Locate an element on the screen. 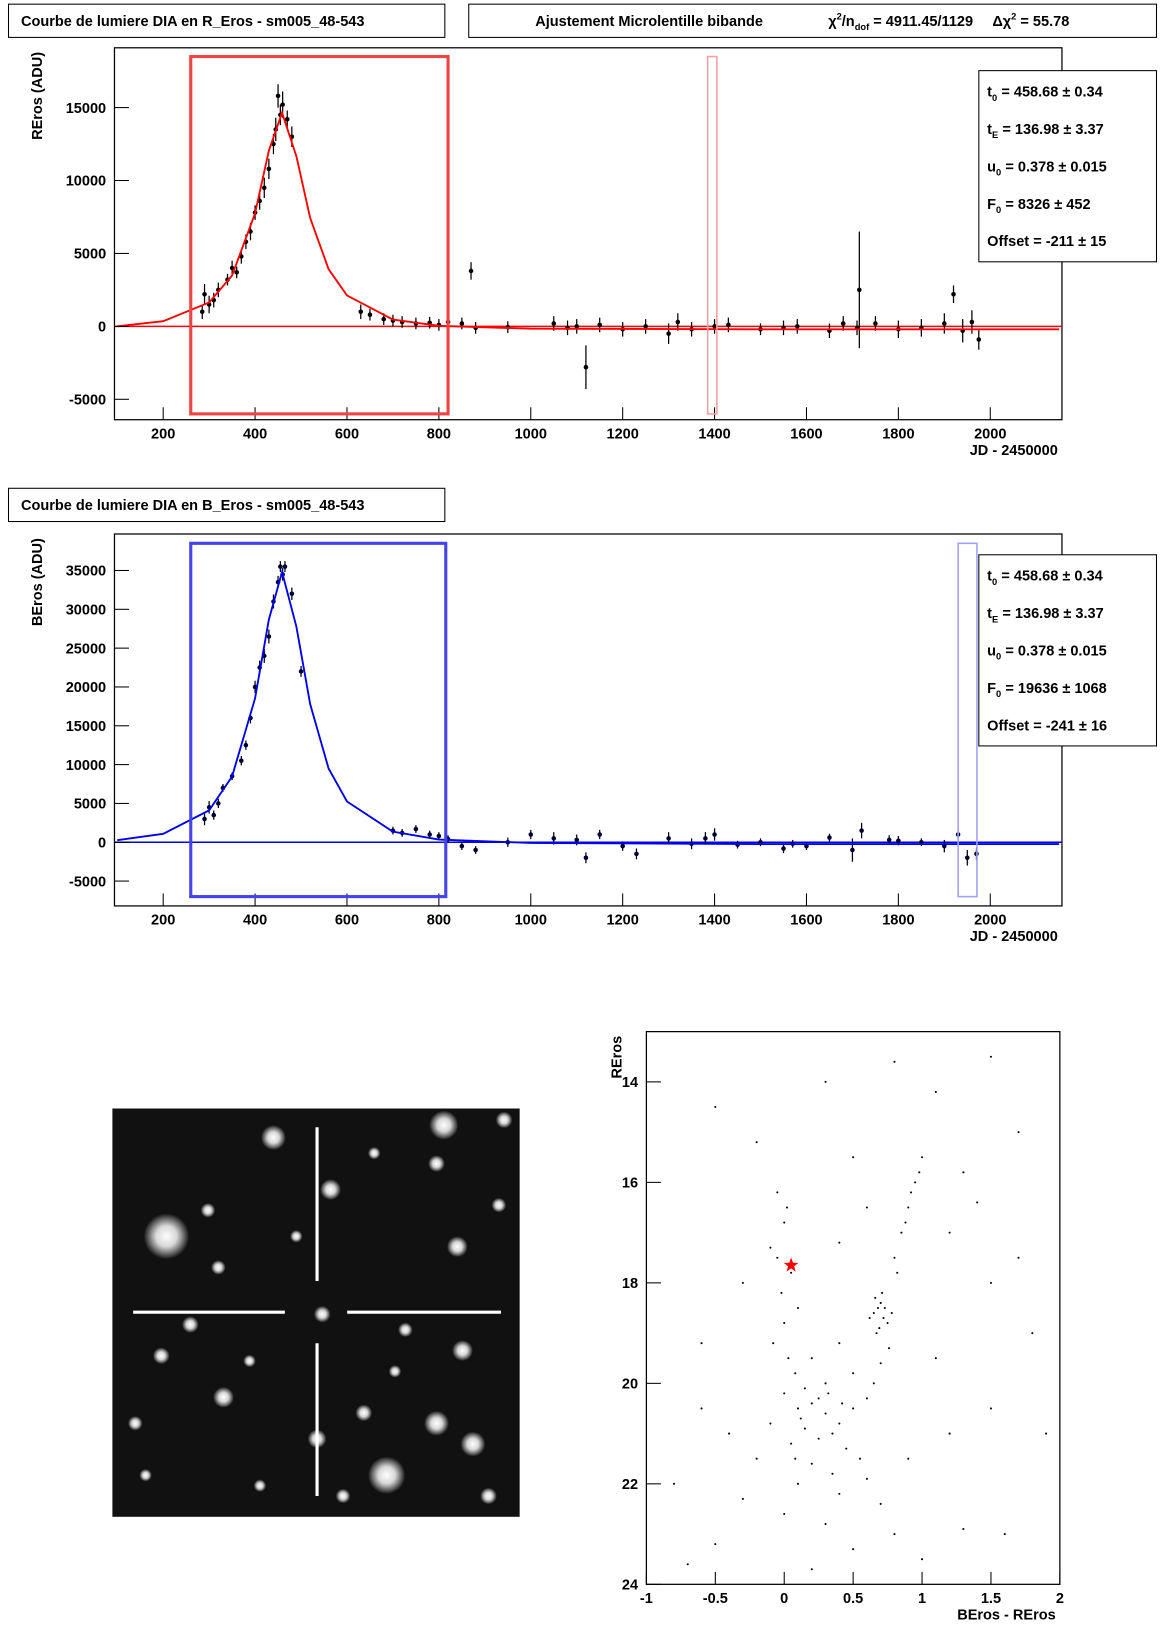 The width and height of the screenshot is (1165, 1629). text-span: Offset is located at coordinates (1008, 242).